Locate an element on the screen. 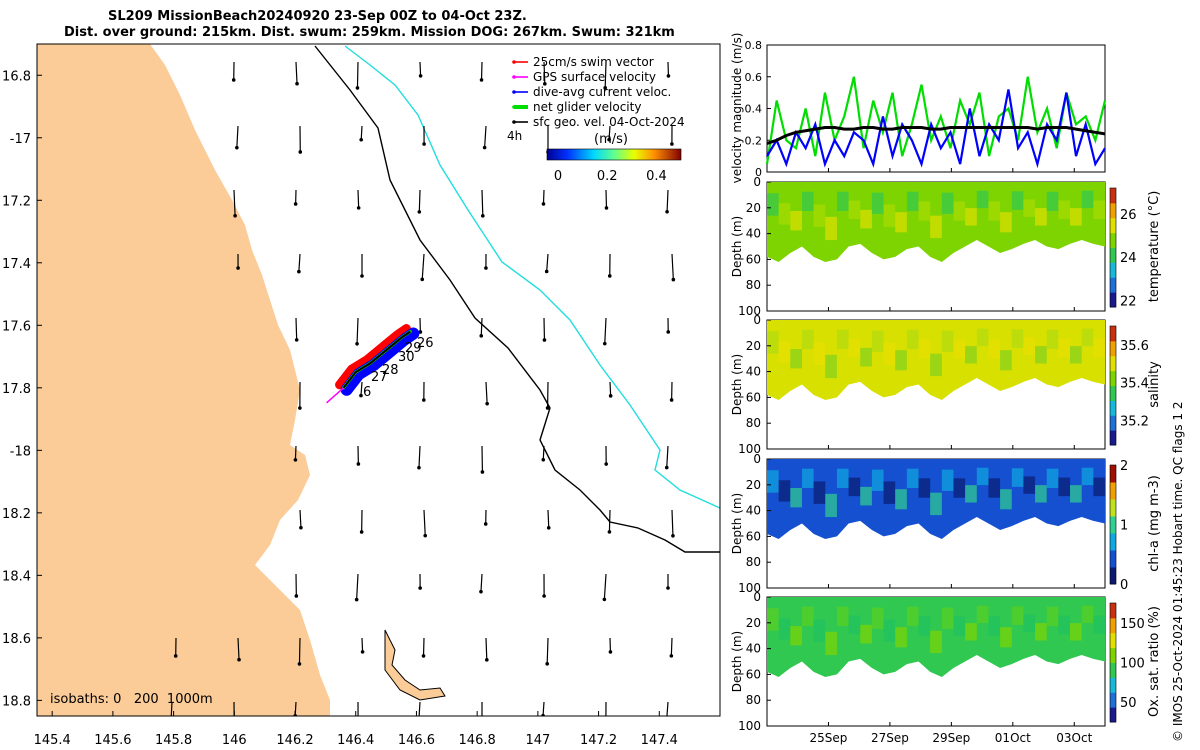  depth-panel: 0 20 40 60 80 100 Depth (m) 0 1 2 chl-a (mg m-3) is located at coordinates (946, 523).